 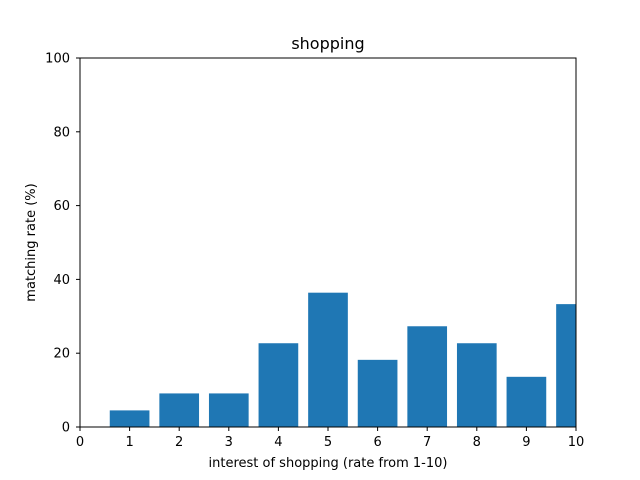 What do you see at coordinates (80, 442) in the screenshot?
I see `x-tick-label: 0` at bounding box center [80, 442].